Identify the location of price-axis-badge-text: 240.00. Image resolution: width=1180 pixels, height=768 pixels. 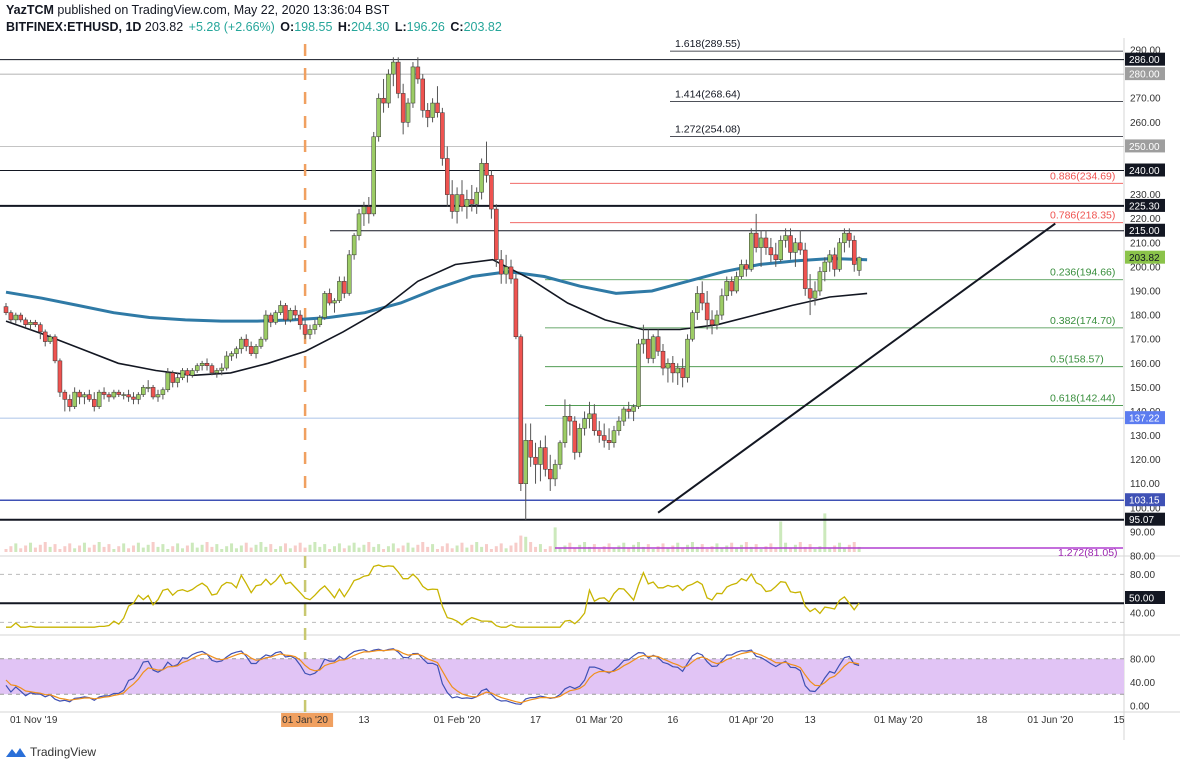
(1144, 171).